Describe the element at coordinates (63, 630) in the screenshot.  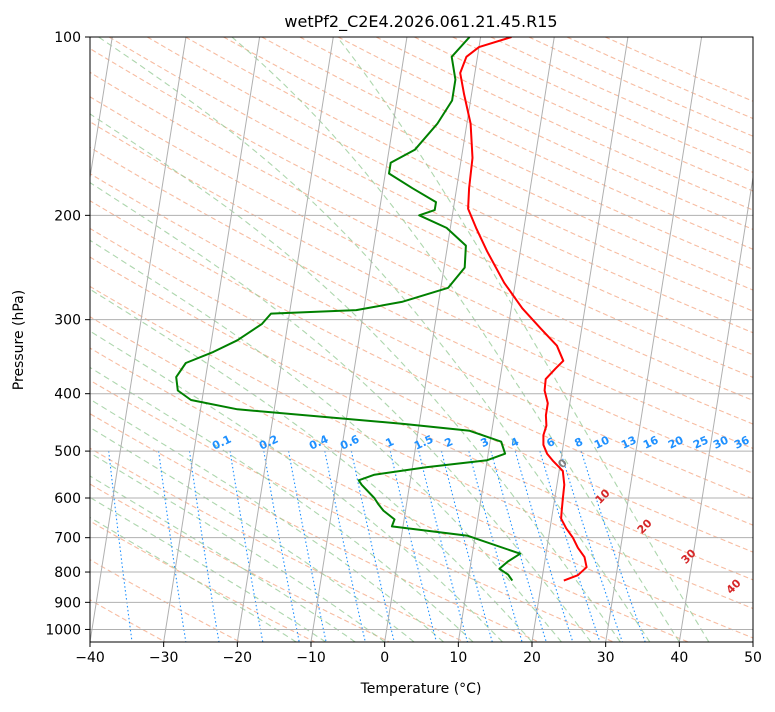
I see `y-tick-label: 1000` at that location.